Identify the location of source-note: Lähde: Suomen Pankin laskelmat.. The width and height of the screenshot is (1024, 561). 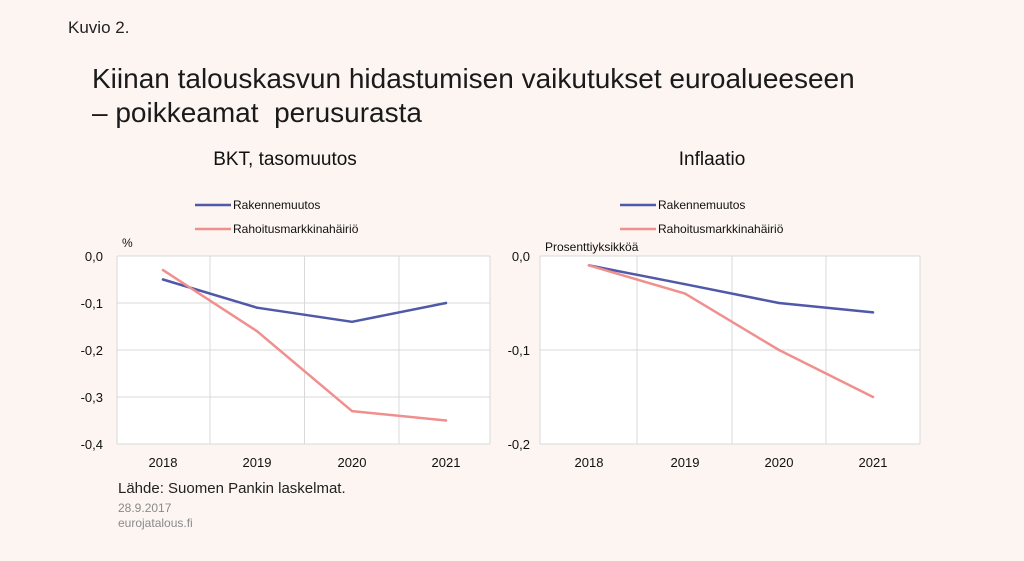
(232, 488).